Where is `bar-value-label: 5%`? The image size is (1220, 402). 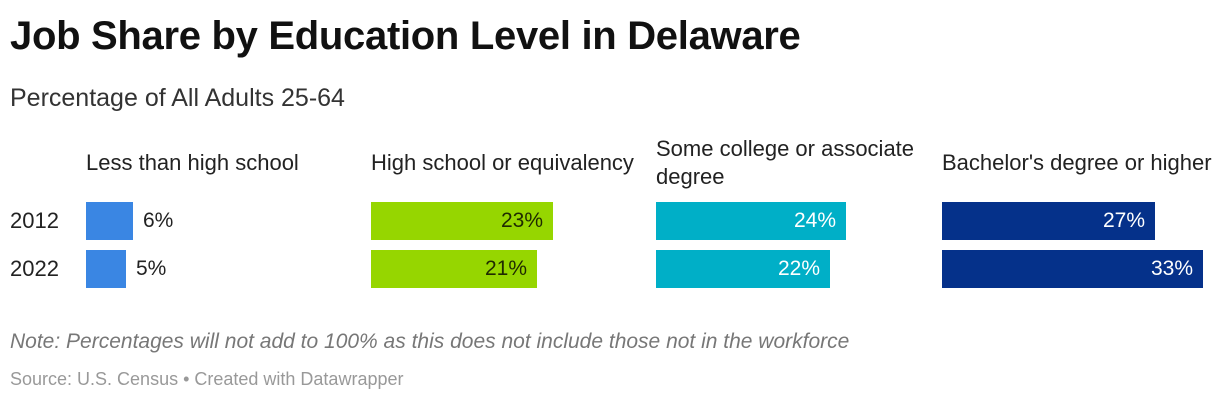 bar-value-label: 5% is located at coordinates (151, 268).